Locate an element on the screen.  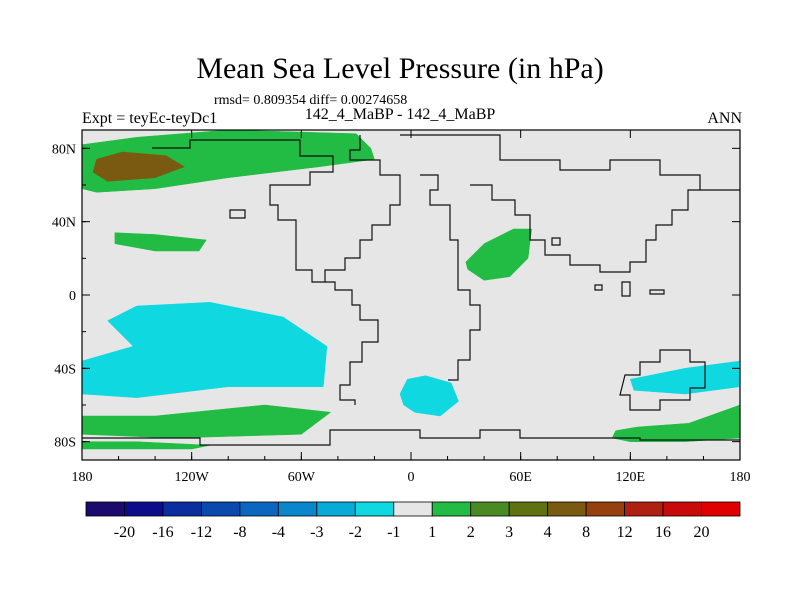
chart-subtitle: rmsd= 0.809354 diff= 0.00274658 is located at coordinates (311, 100).